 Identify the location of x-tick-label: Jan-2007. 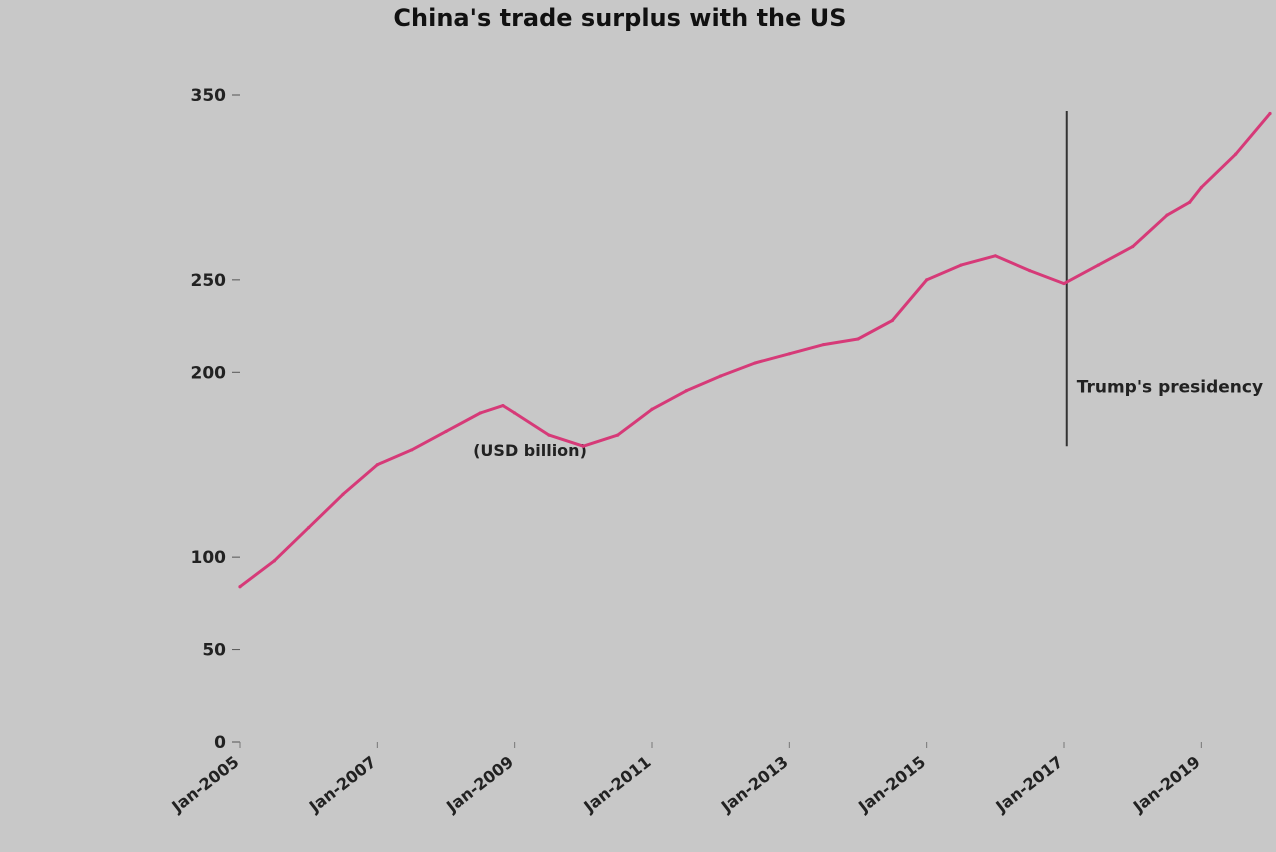
(342, 784).